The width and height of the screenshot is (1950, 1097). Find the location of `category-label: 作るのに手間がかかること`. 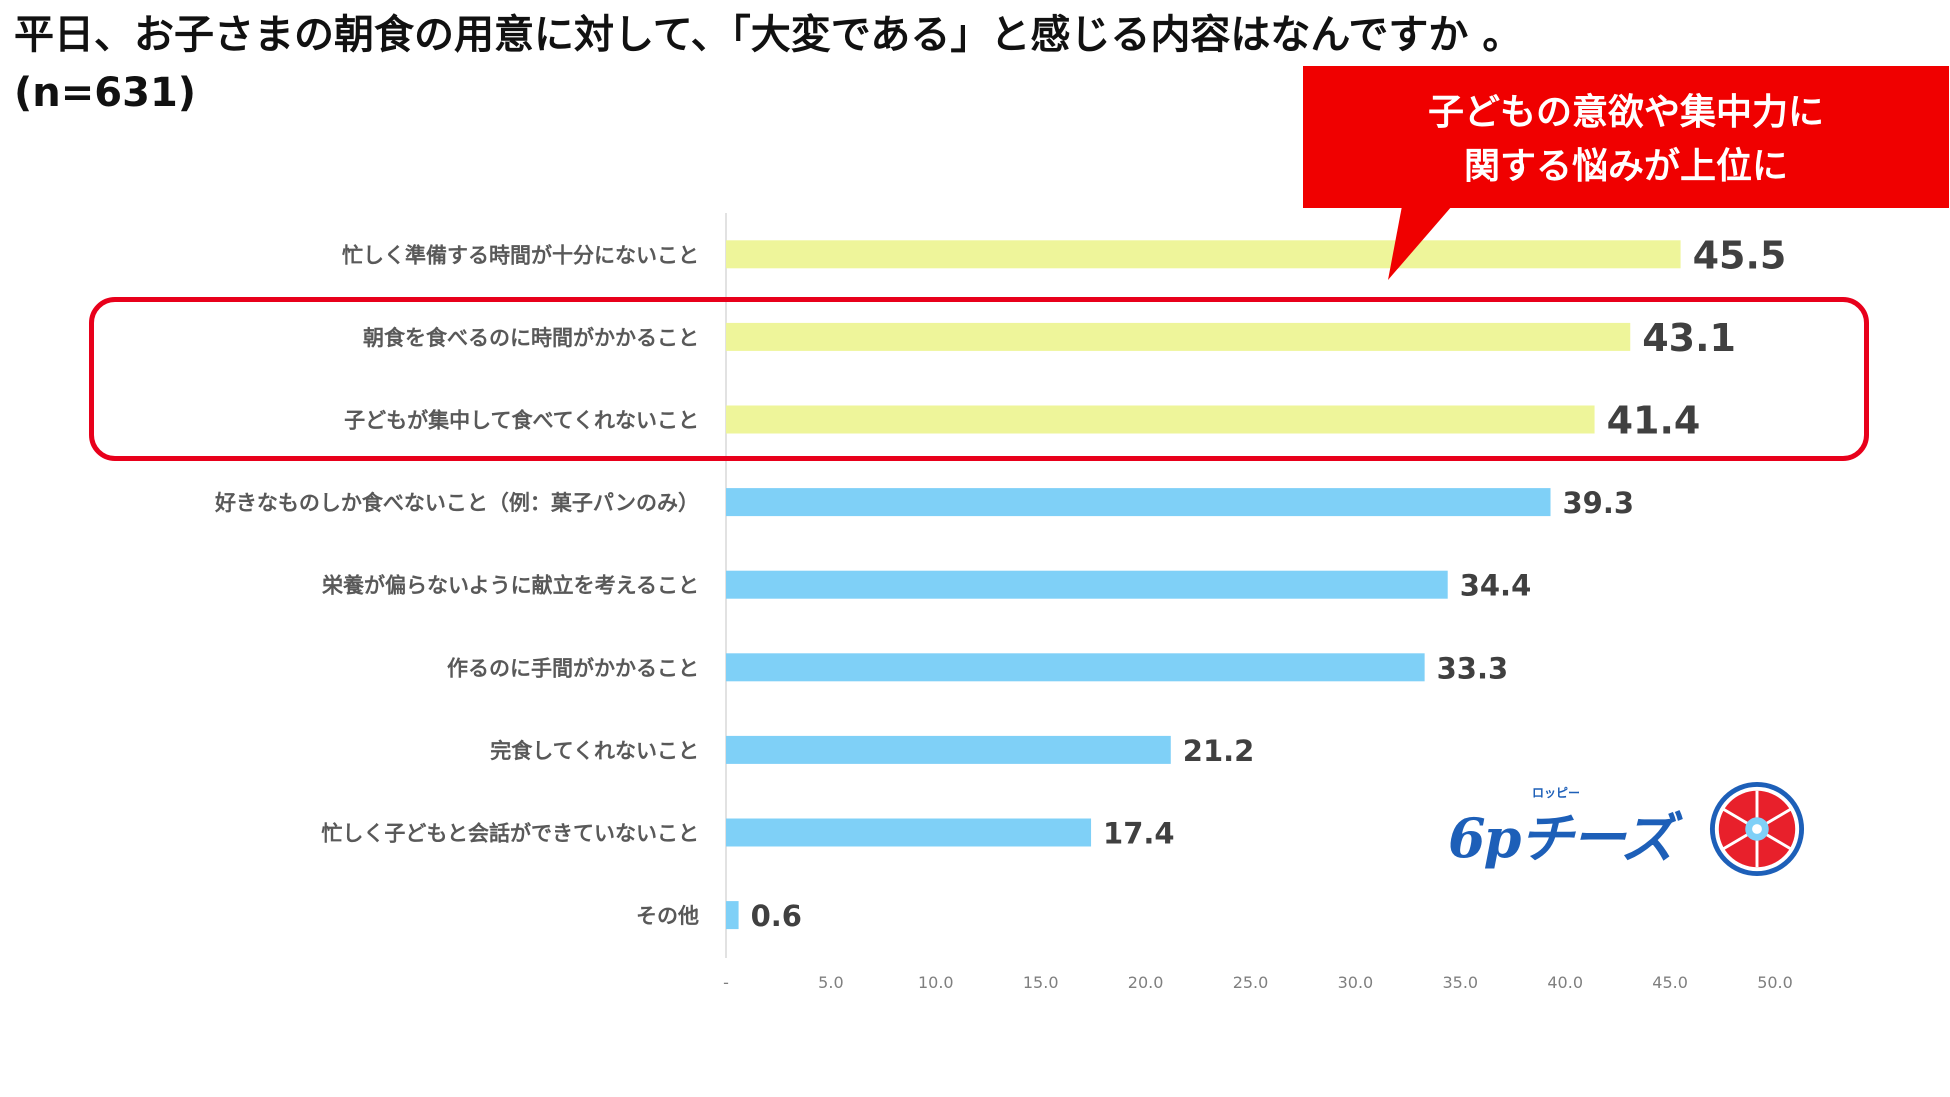

category-label: 作るのに手間がかかること is located at coordinates (573, 668).